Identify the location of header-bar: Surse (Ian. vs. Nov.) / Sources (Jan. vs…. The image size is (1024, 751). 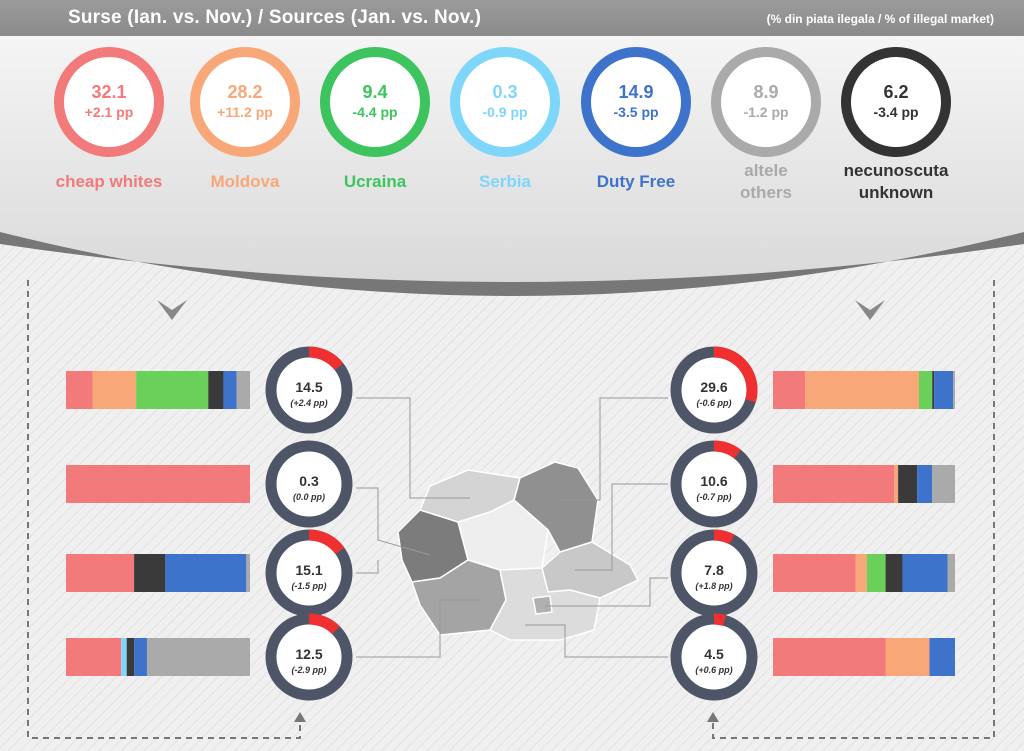
(512, 18).